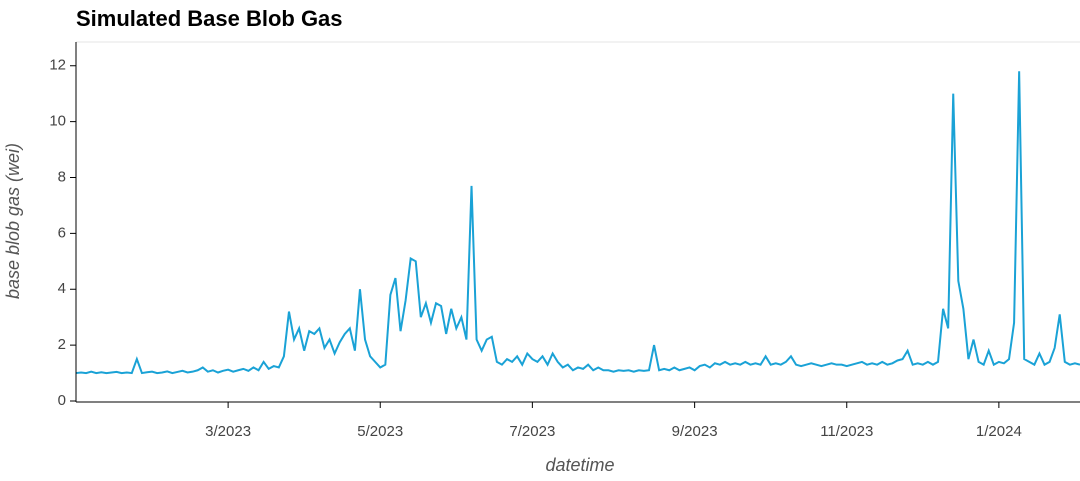  I want to click on y-tick-label: 2, so click(62, 344).